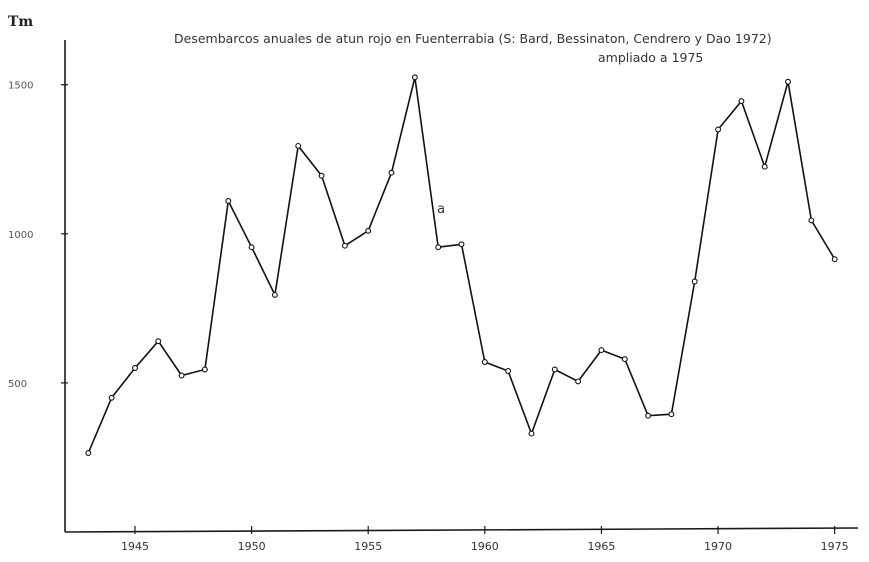  I want to click on x-tick-label: 1955, so click(368, 546).